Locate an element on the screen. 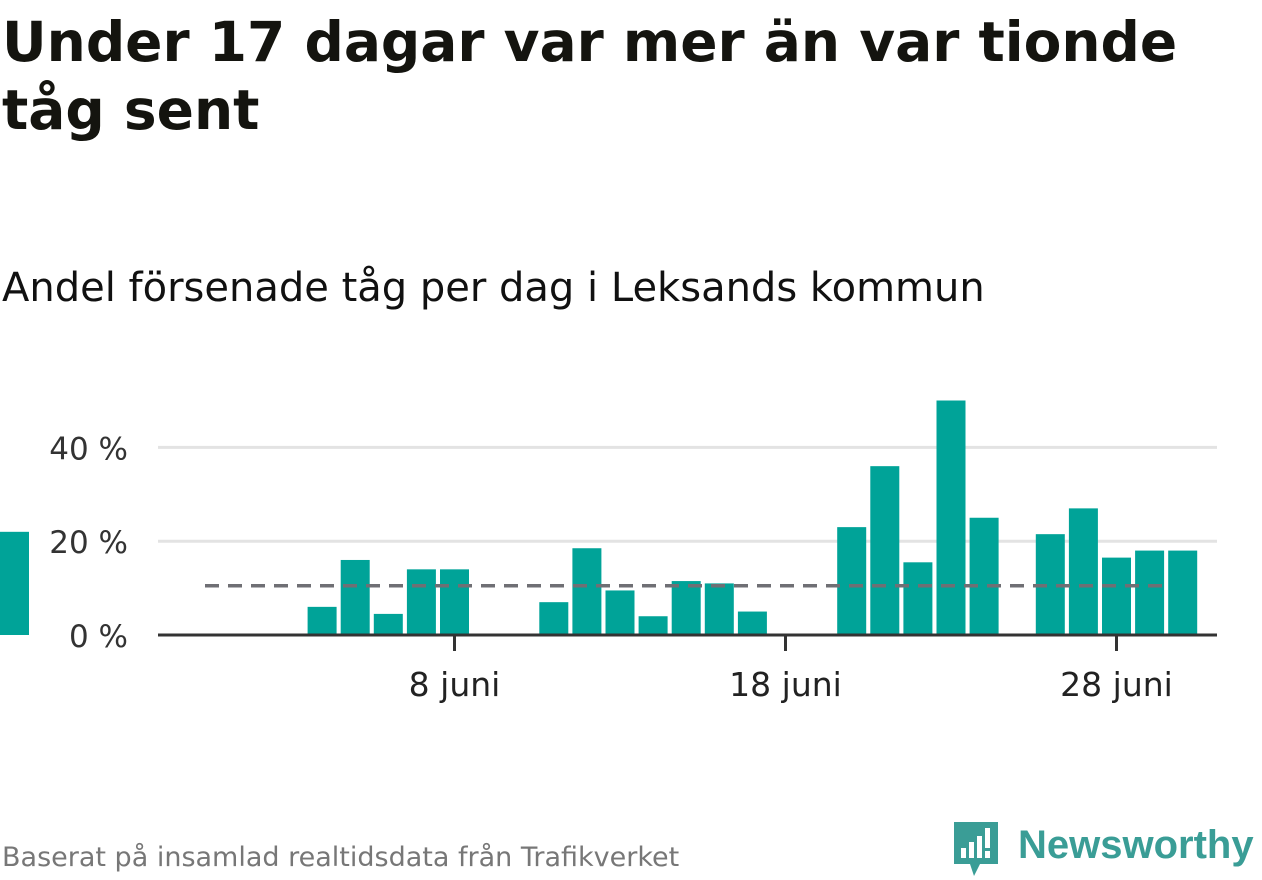  x-tick-label: 18 juni is located at coordinates (785, 684).